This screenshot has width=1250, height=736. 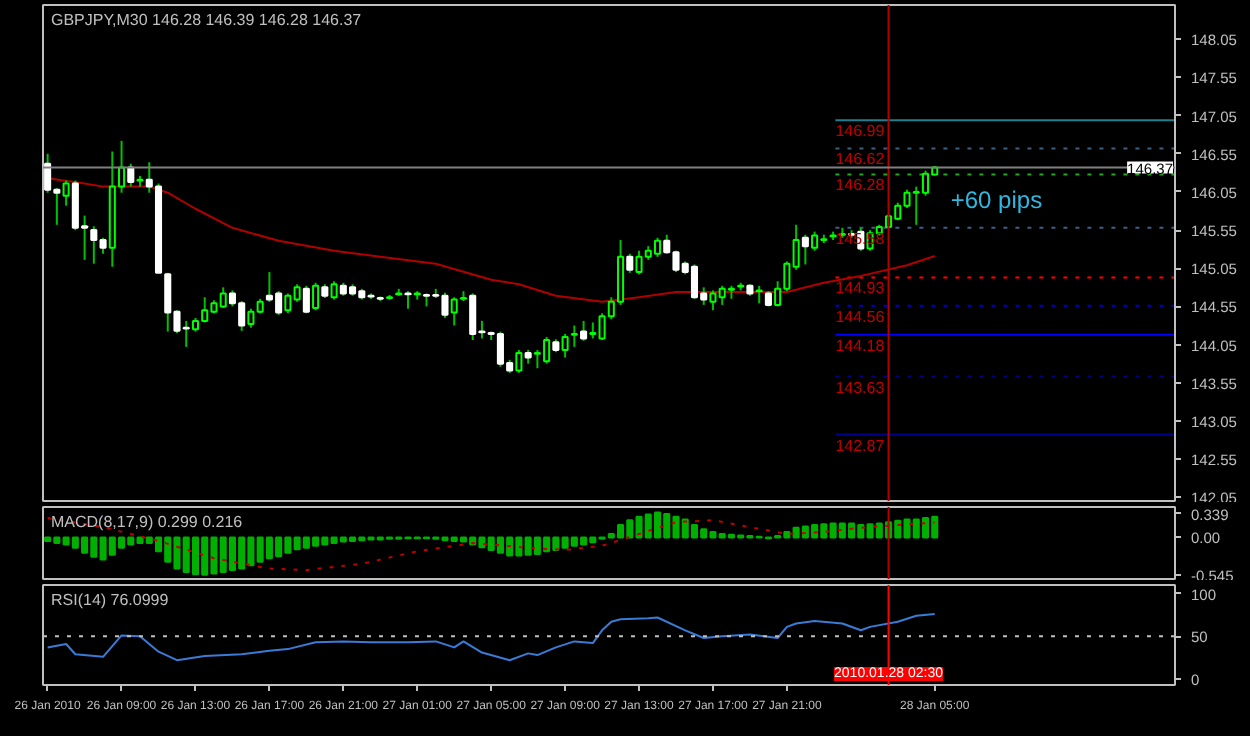 What do you see at coordinates (860, 131) in the screenshot?
I see `ref-line-label: 146.99` at bounding box center [860, 131].